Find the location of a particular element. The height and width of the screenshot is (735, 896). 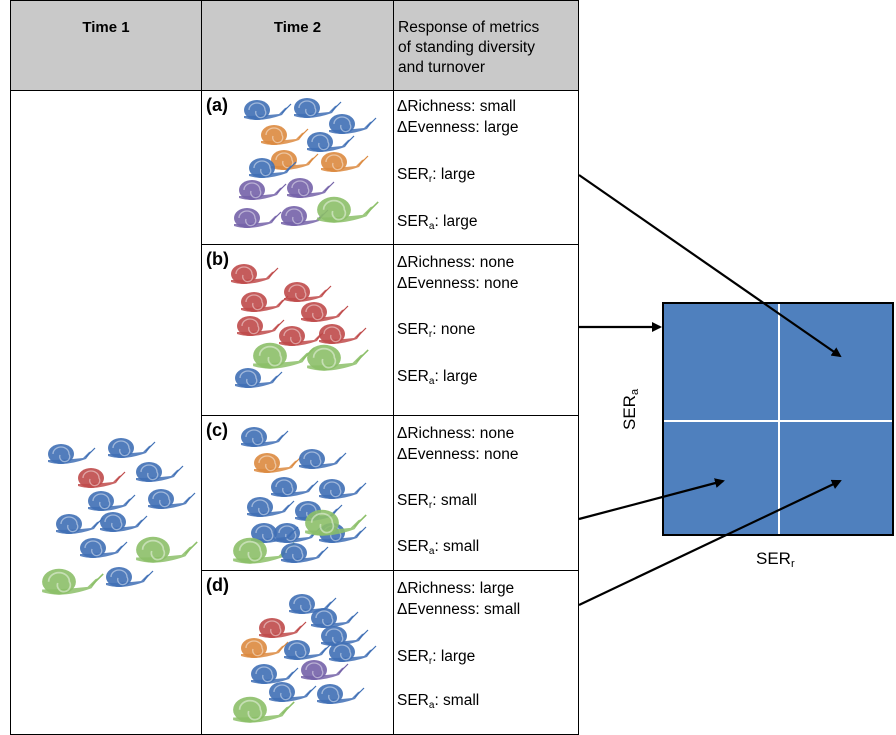

ser-a-c: SERa: small is located at coordinates (438, 547).